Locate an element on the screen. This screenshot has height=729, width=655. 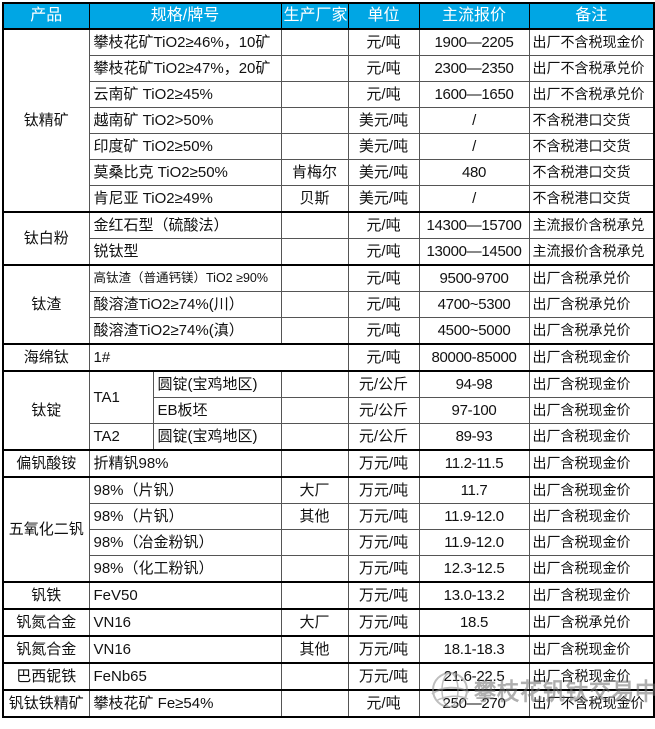
table-row: 钒钛铁精矿 攀枝花矿 Fe≥54% 元/吨 250—270 出厂不含税现金价 is located at coordinates (328, 703).